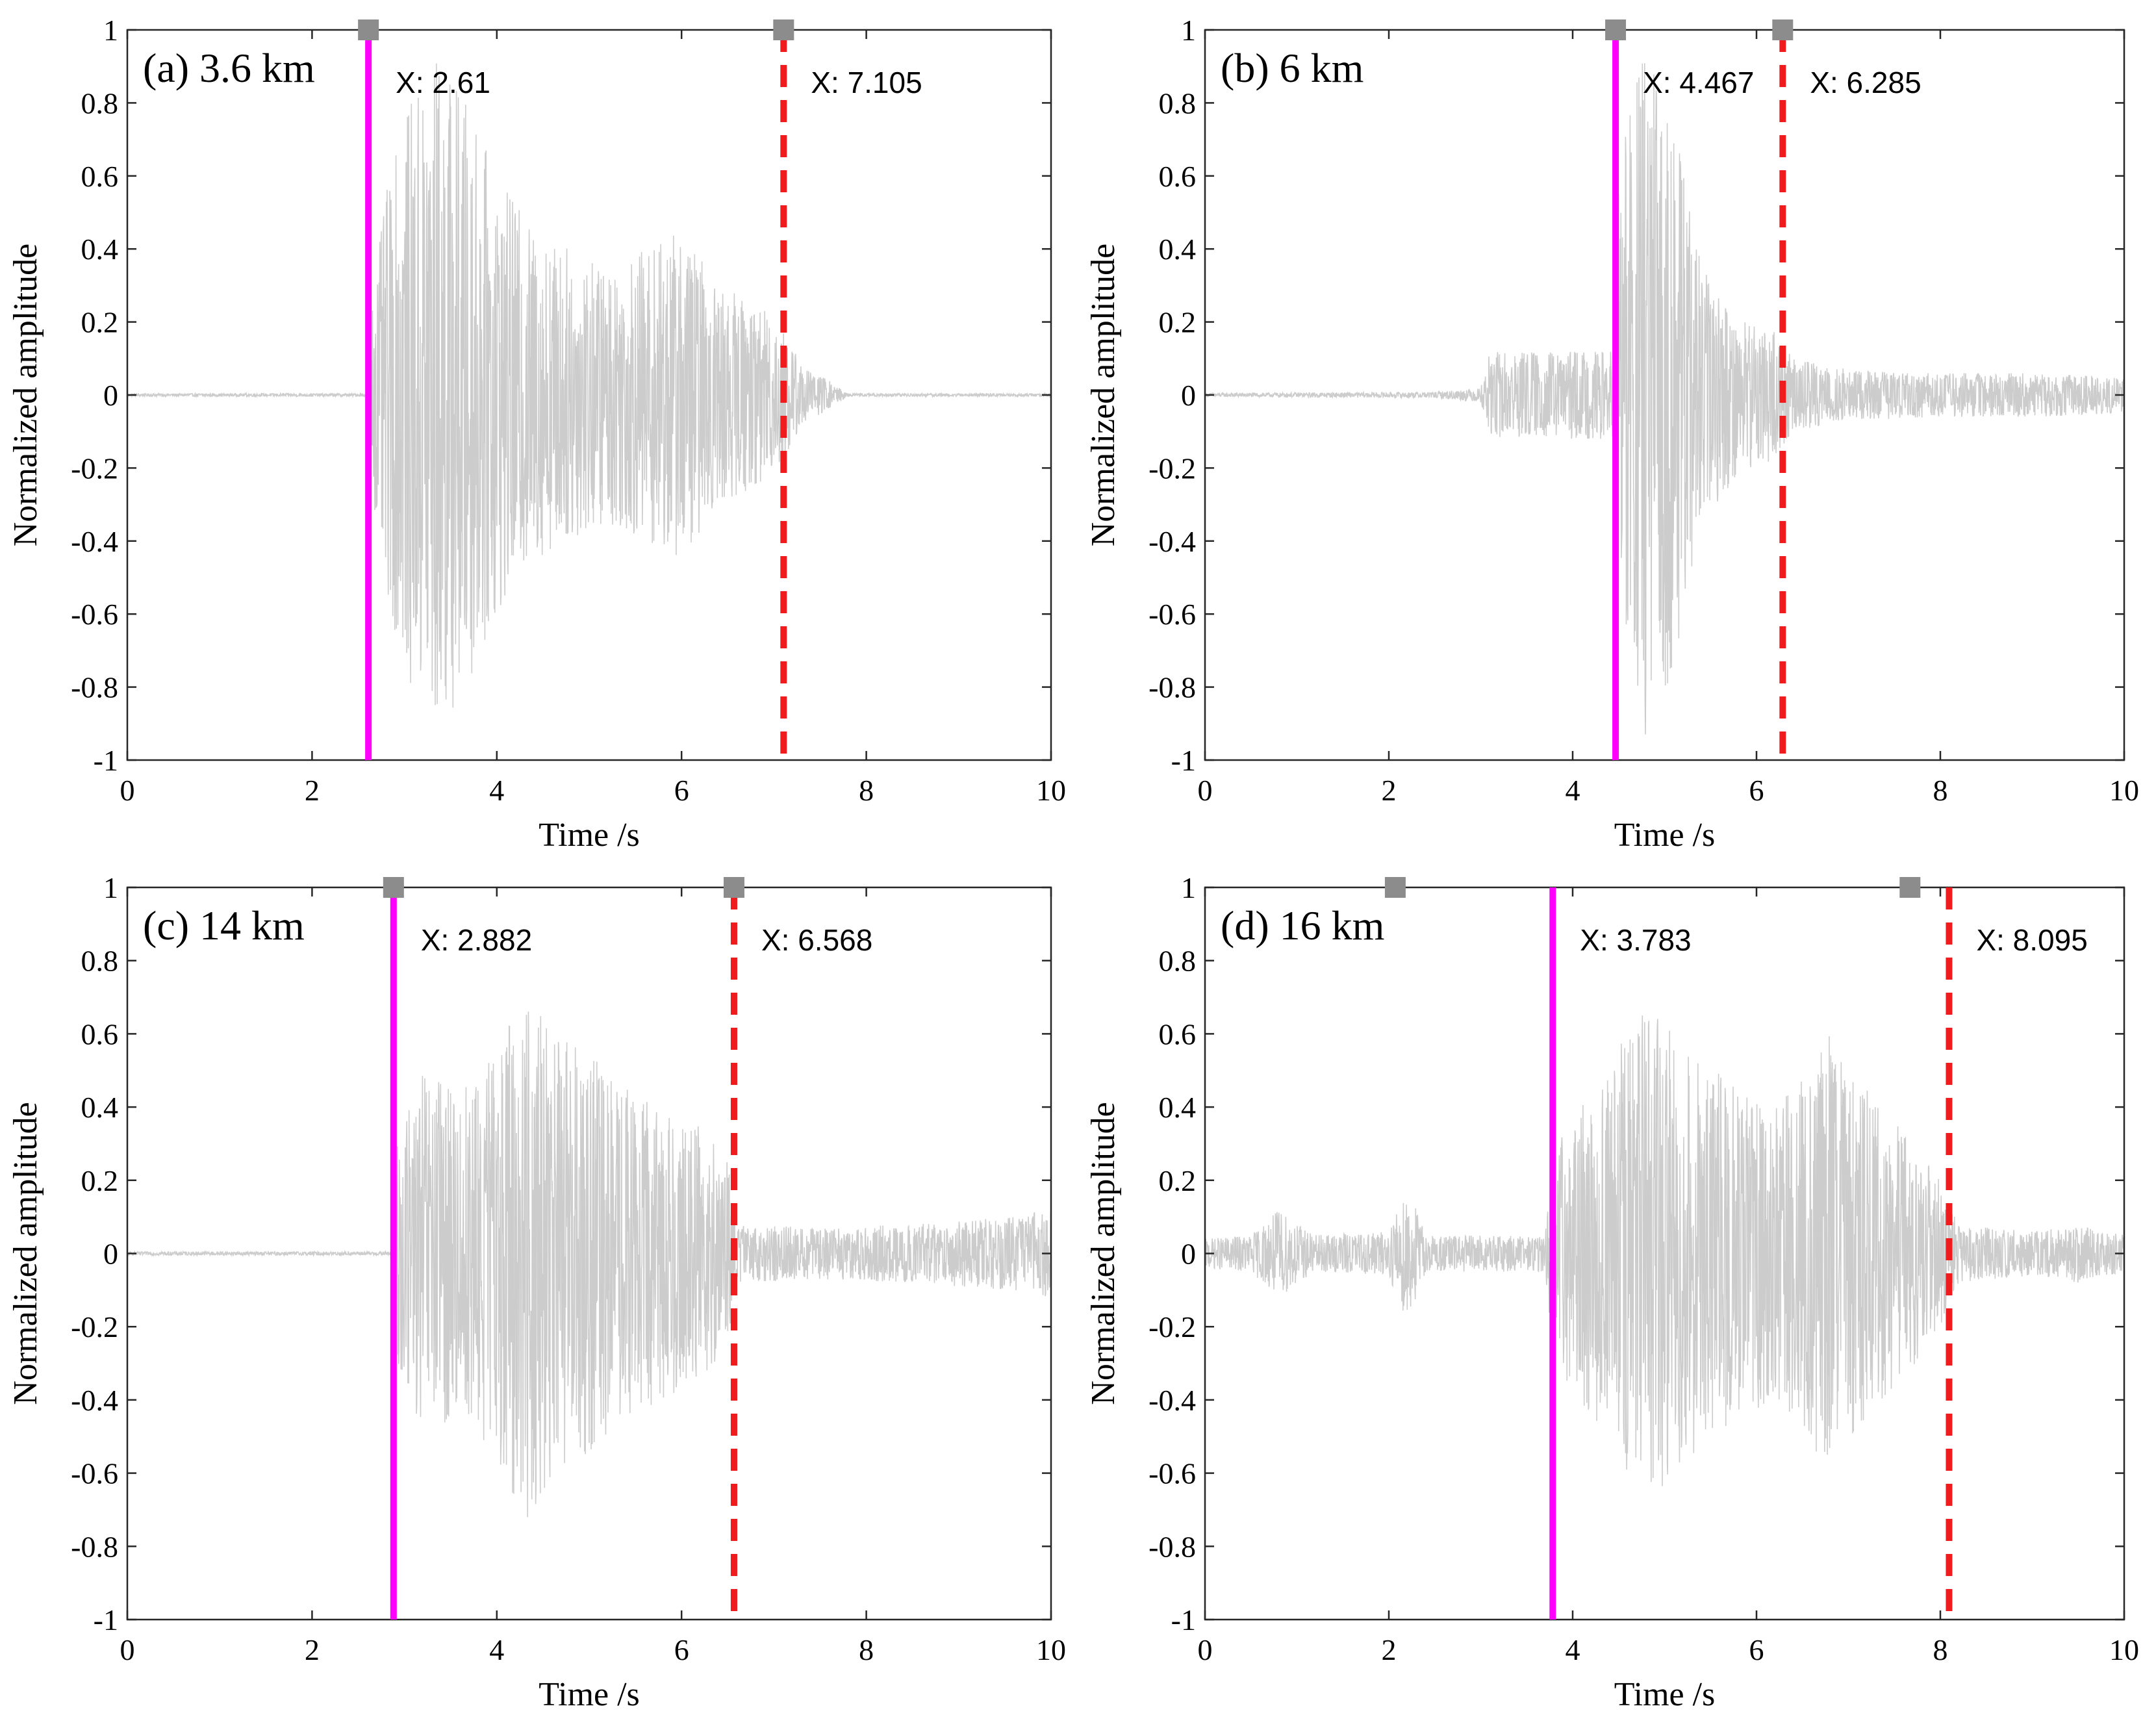  Describe the element at coordinates (1302, 925) in the screenshot. I see `panel-label: (d) 16 km` at that location.